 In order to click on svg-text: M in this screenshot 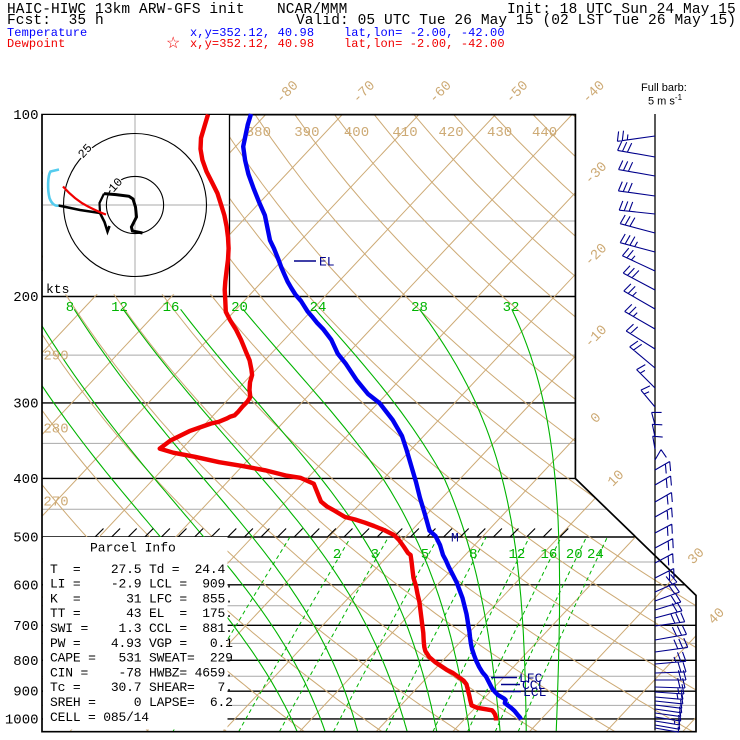, I will do `click(455, 538)`.